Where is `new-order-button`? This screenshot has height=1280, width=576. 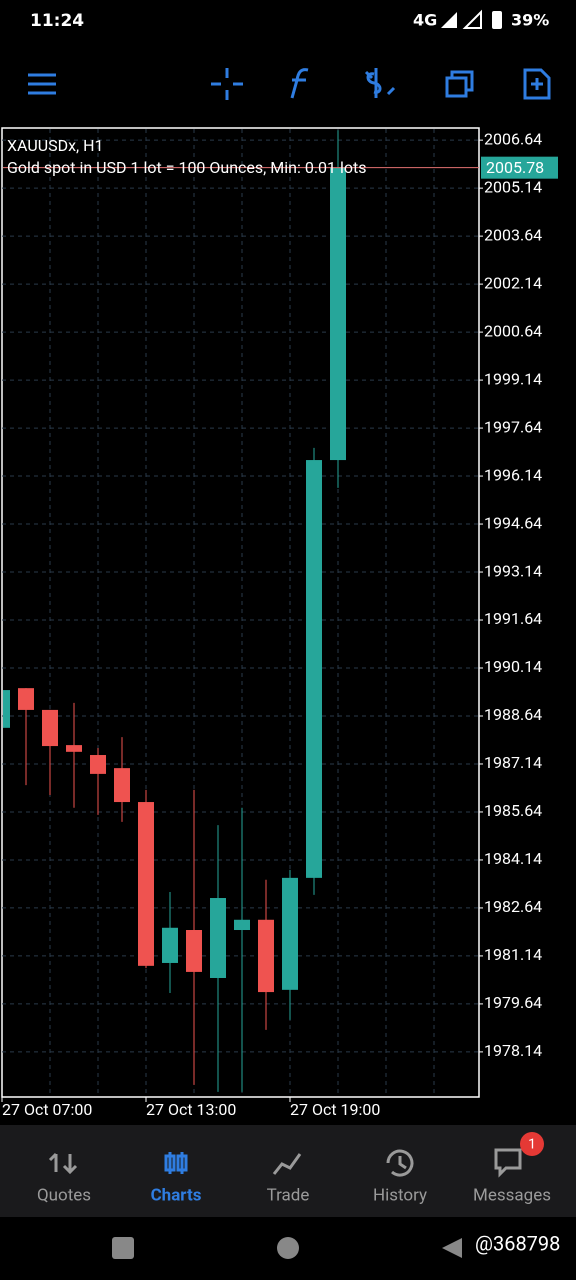
new-order-button is located at coordinates (537, 84).